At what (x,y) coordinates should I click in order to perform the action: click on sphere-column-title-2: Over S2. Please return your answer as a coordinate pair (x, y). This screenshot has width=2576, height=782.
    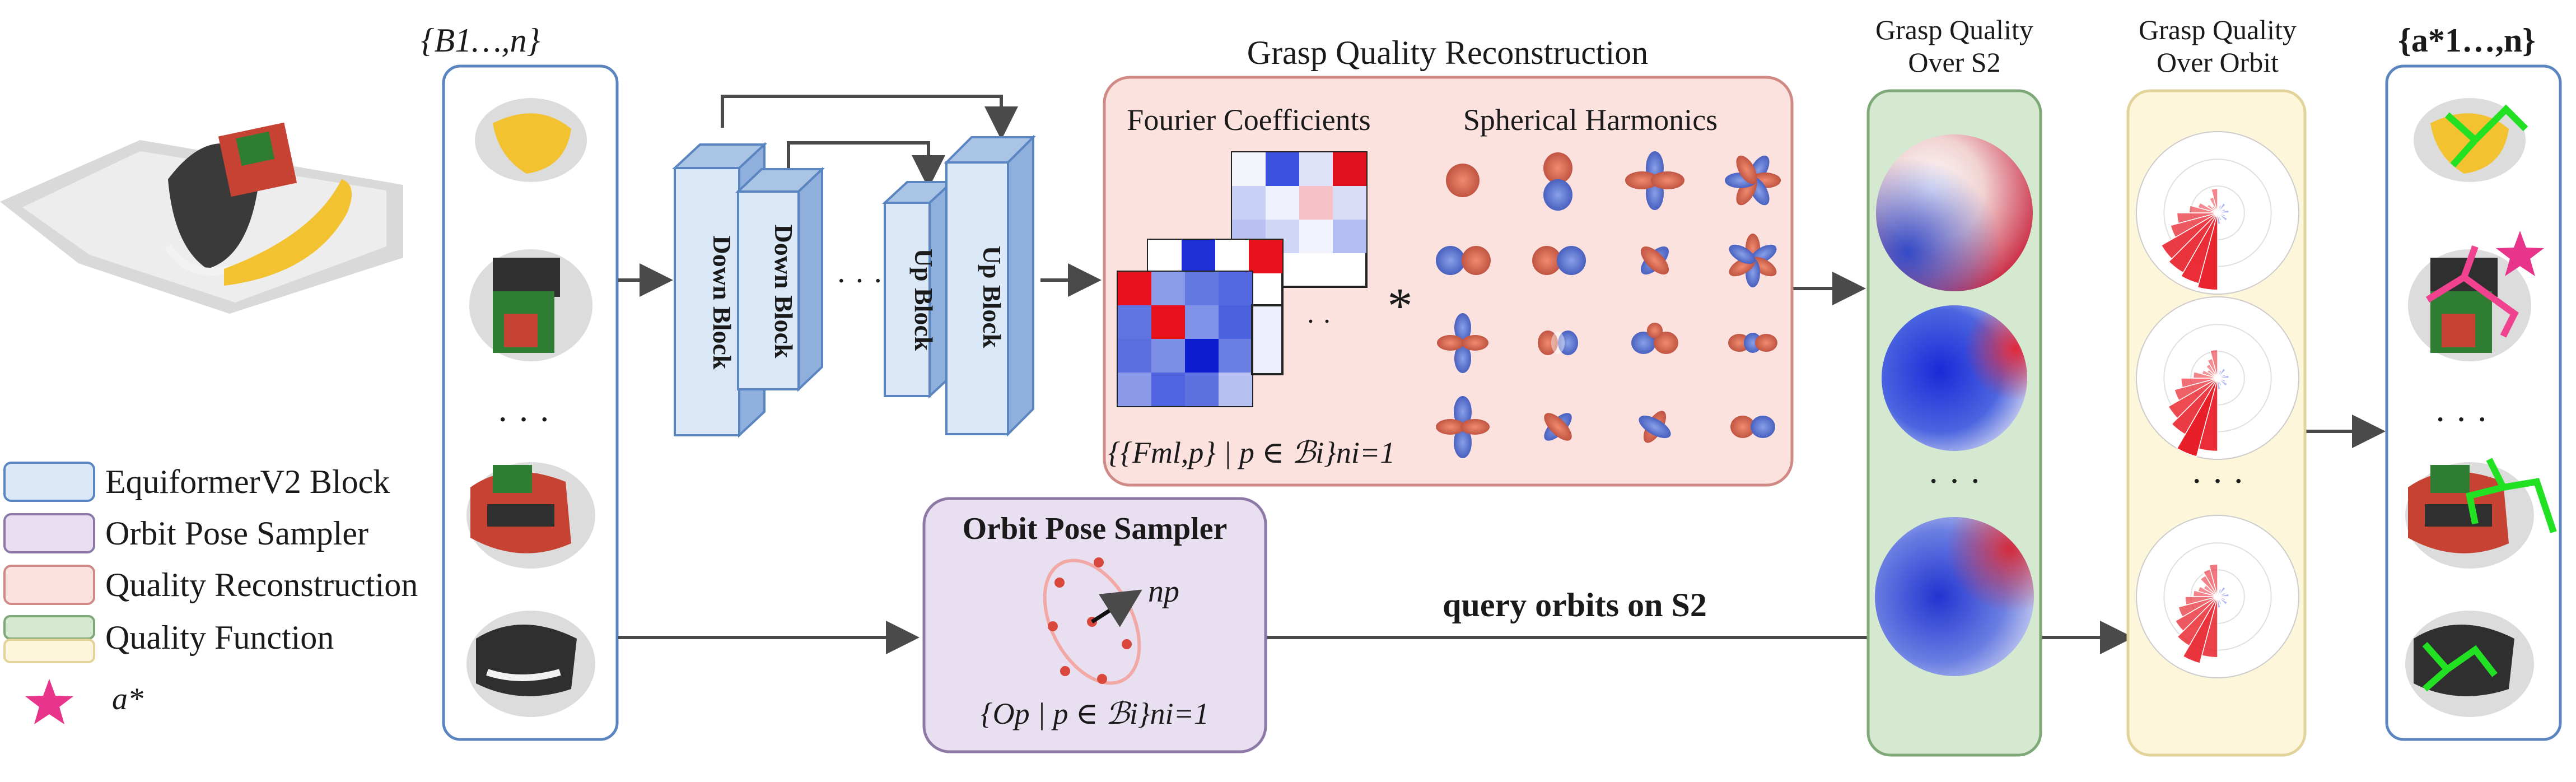
    Looking at the image, I should click on (1954, 62).